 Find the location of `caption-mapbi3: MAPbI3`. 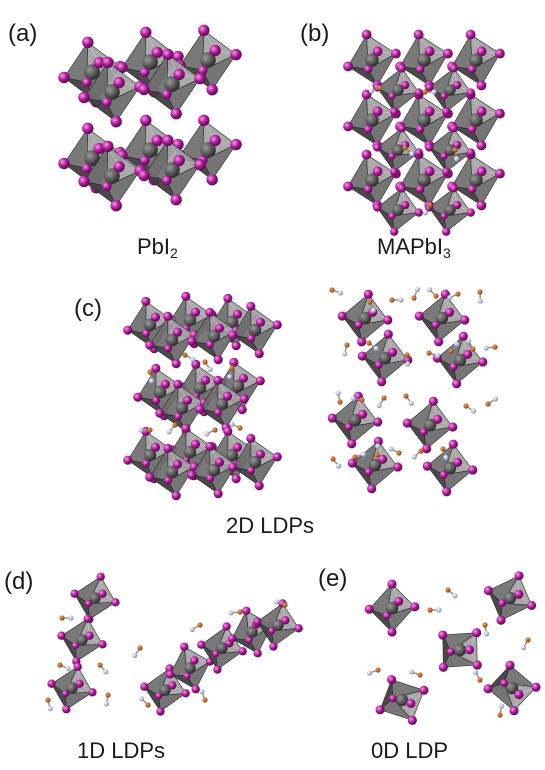

caption-mapbi3: MAPbI3 is located at coordinates (414, 248).